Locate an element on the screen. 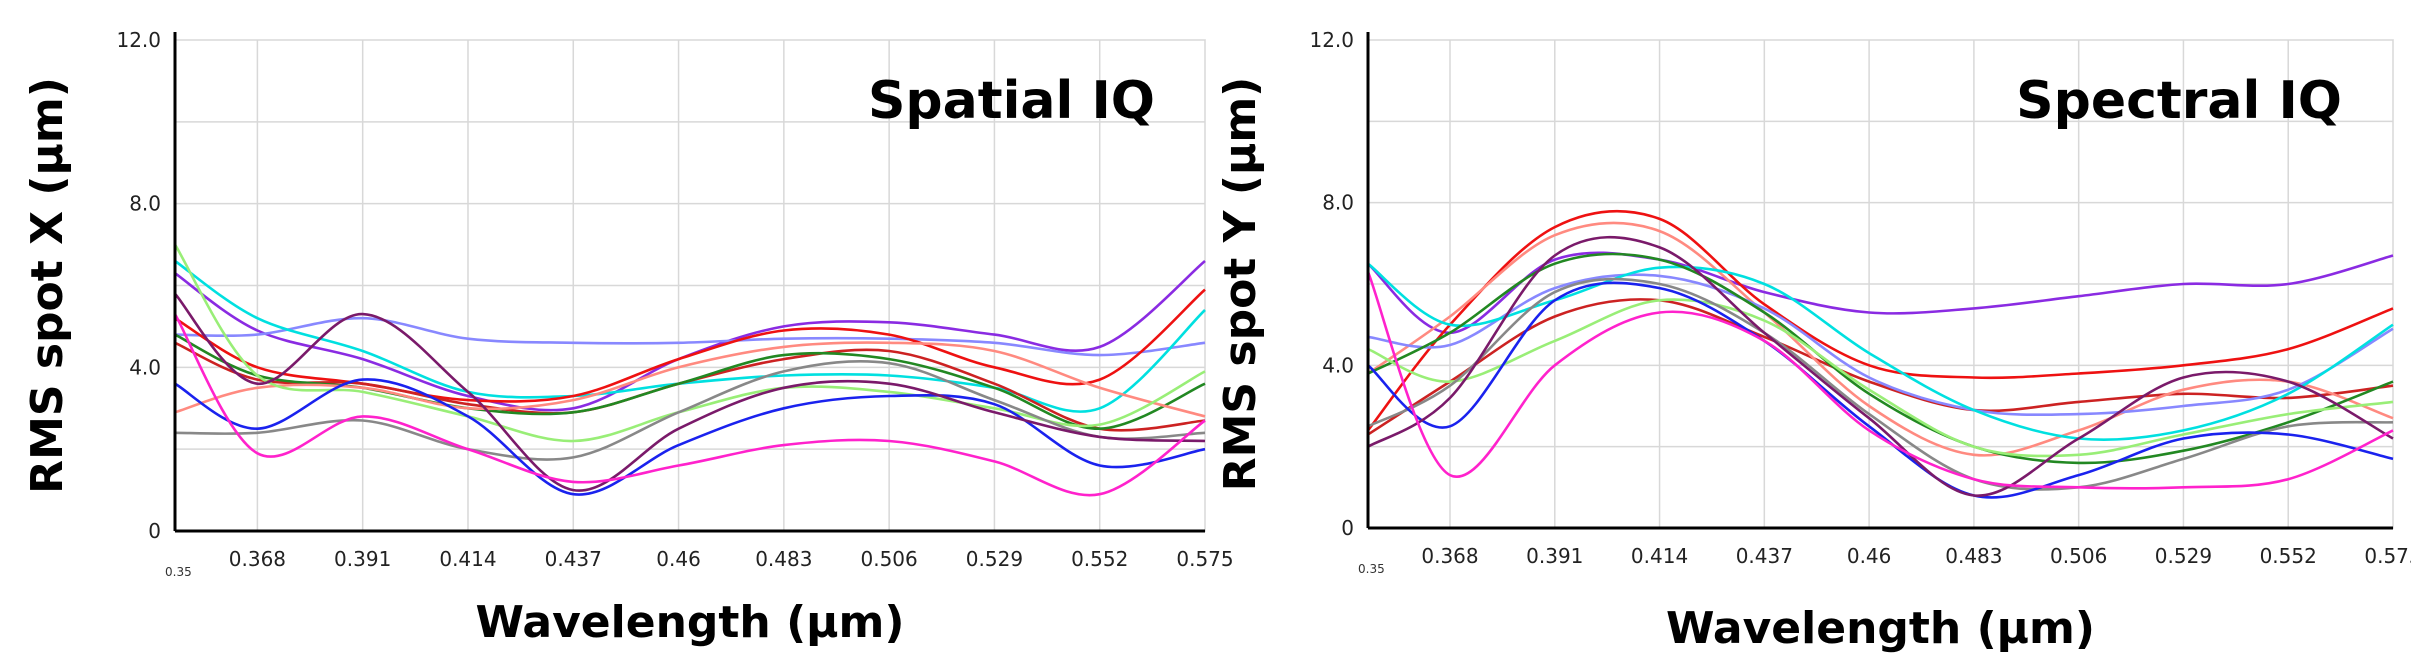 Image resolution: width=2411 pixels, height=663 pixels. chart-title: Spatial IQ is located at coordinates (1011, 101).